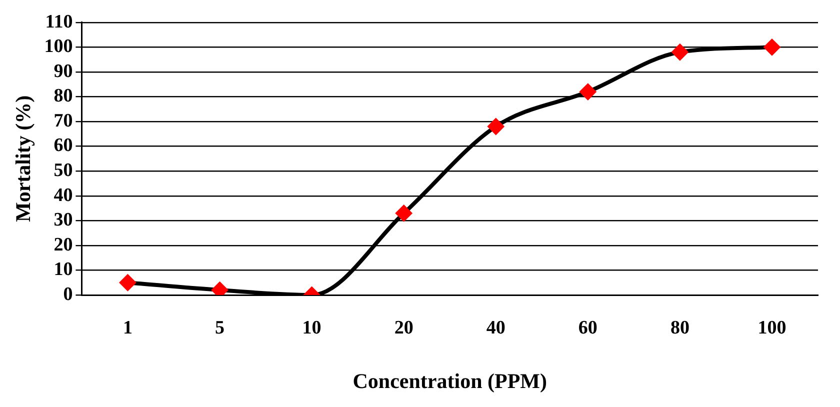 The height and width of the screenshot is (407, 840). Describe the element at coordinates (63, 195) in the screenshot. I see `y-tick-label: 40` at that location.